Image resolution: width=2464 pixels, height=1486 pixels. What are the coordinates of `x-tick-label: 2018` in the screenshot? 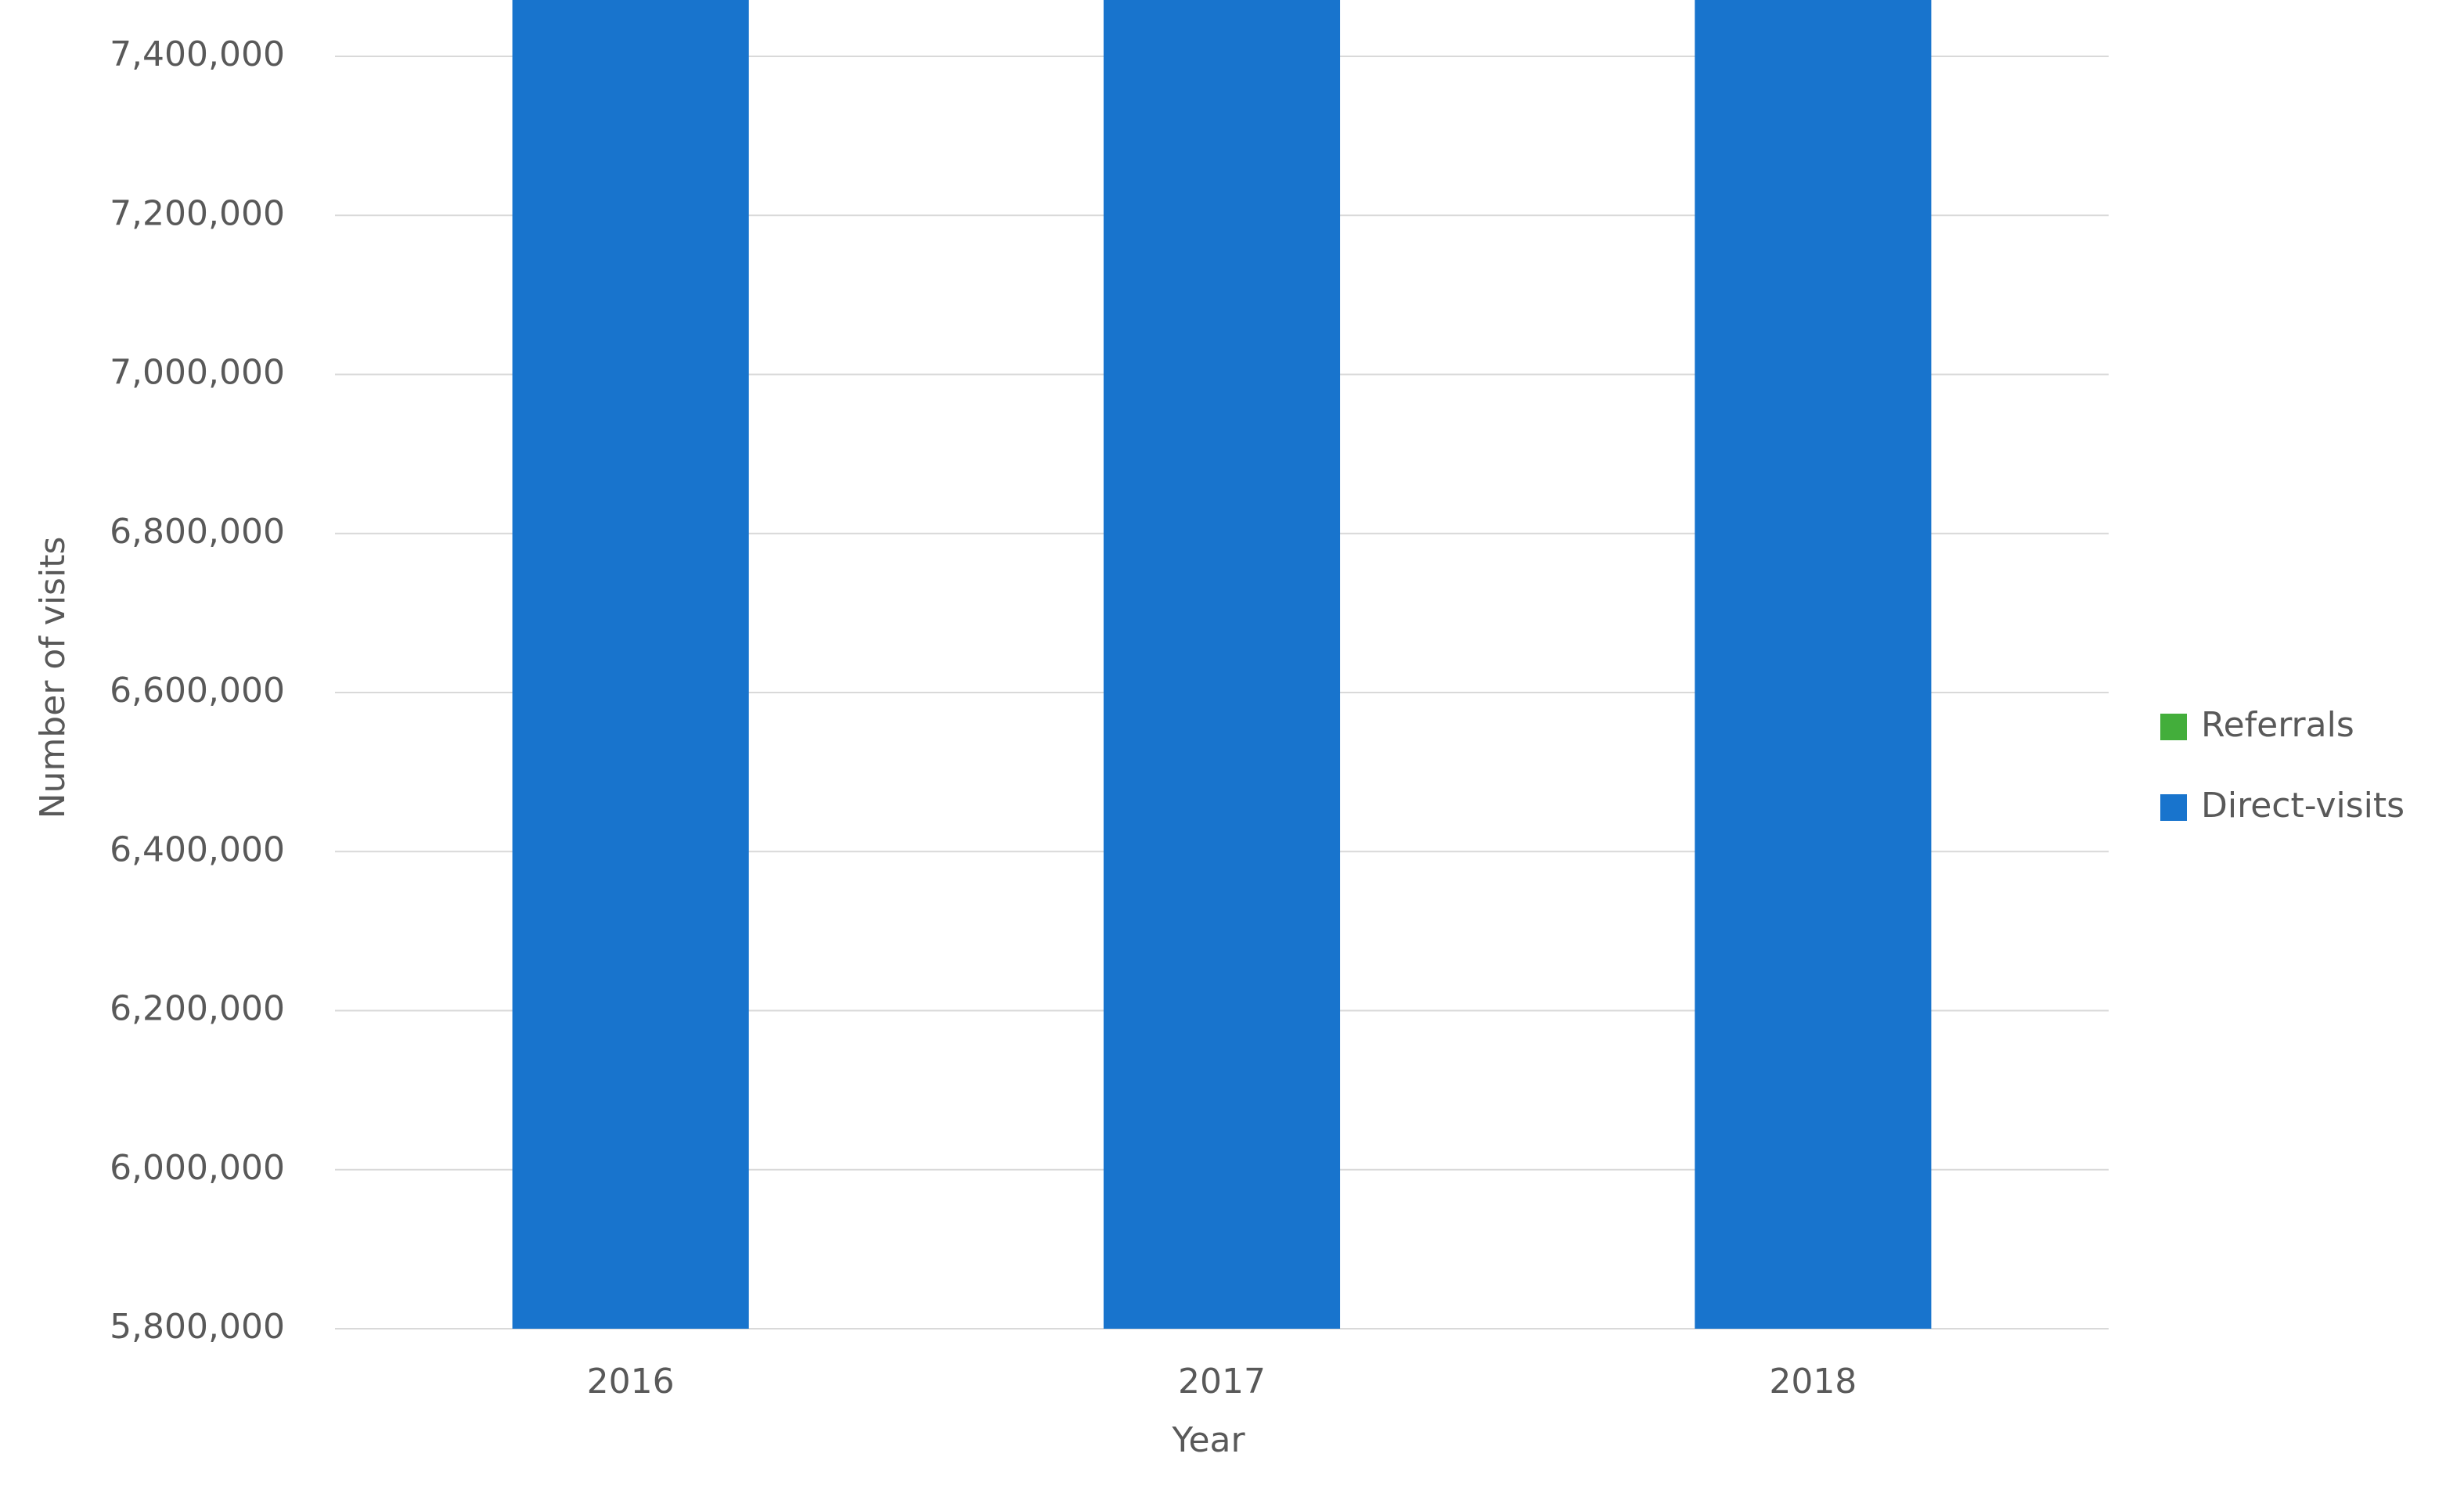 It's located at (1813, 1381).